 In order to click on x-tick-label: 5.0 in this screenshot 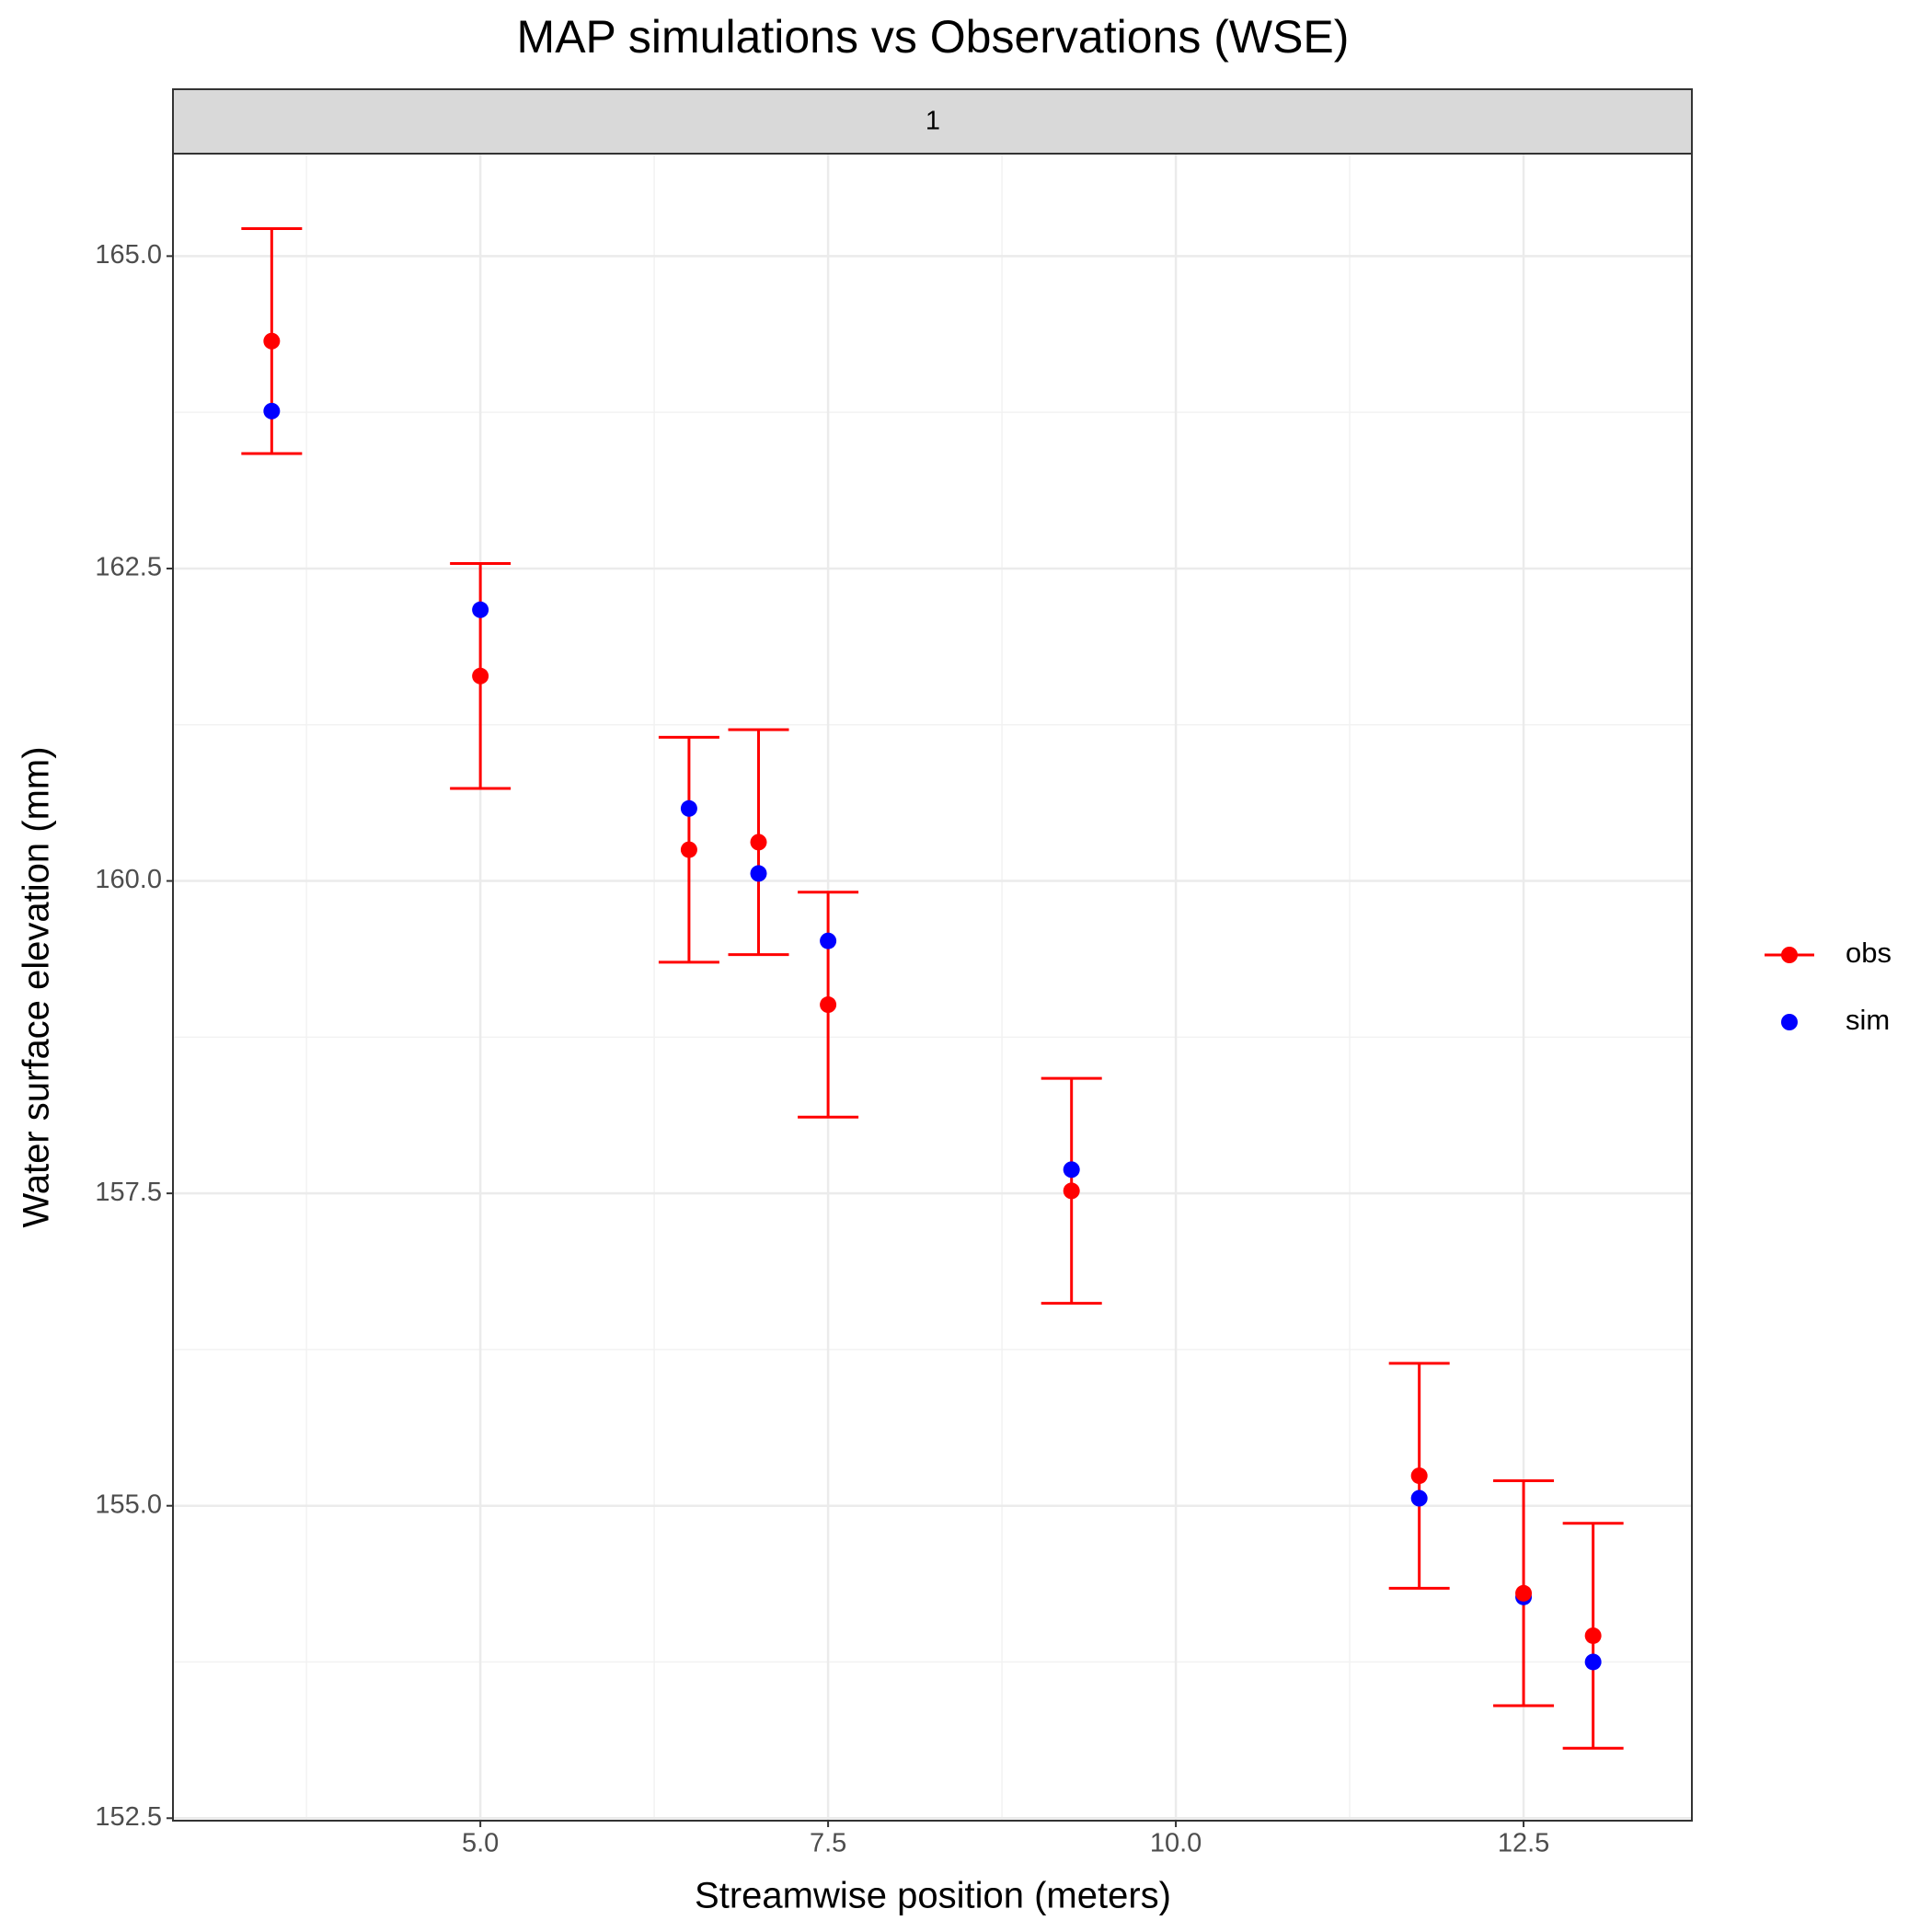, I will do `click(480, 1843)`.